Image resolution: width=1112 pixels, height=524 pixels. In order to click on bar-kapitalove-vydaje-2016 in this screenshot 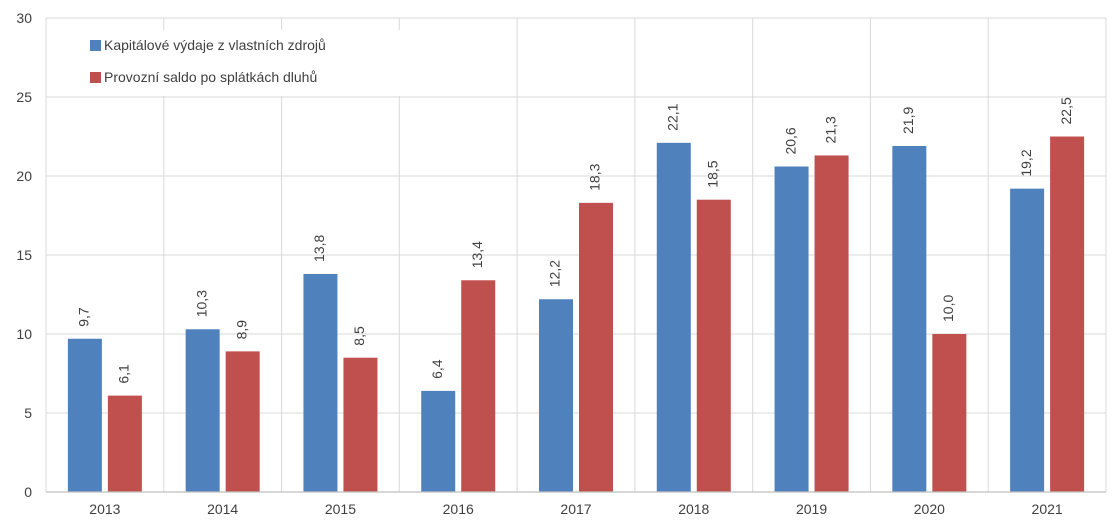, I will do `click(438, 441)`.